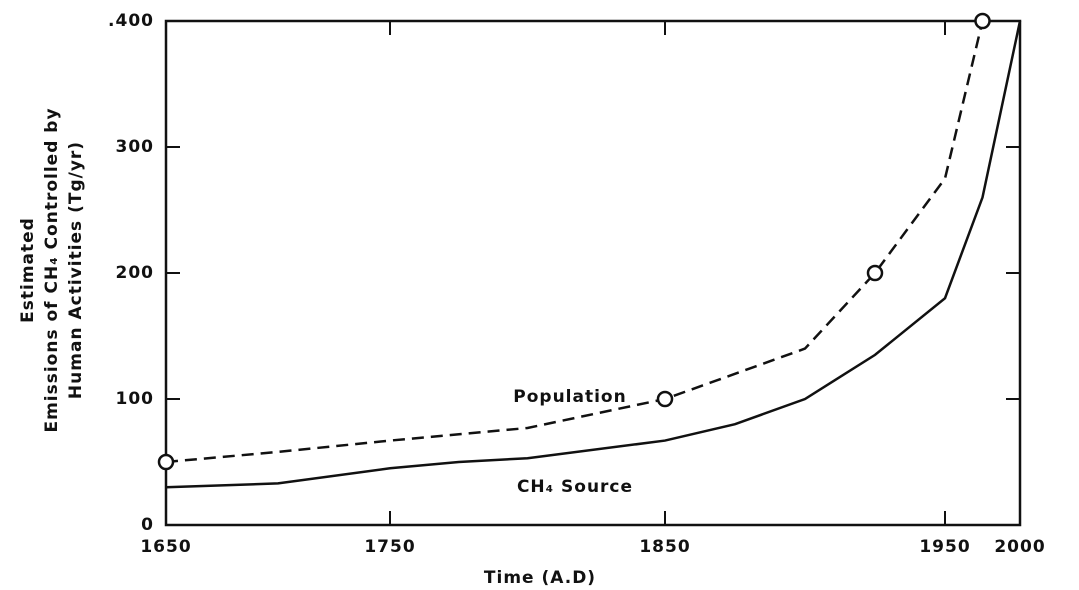  I want to click on y-axis-label: Emissions of CH₄ Controlled by, so click(52, 269).